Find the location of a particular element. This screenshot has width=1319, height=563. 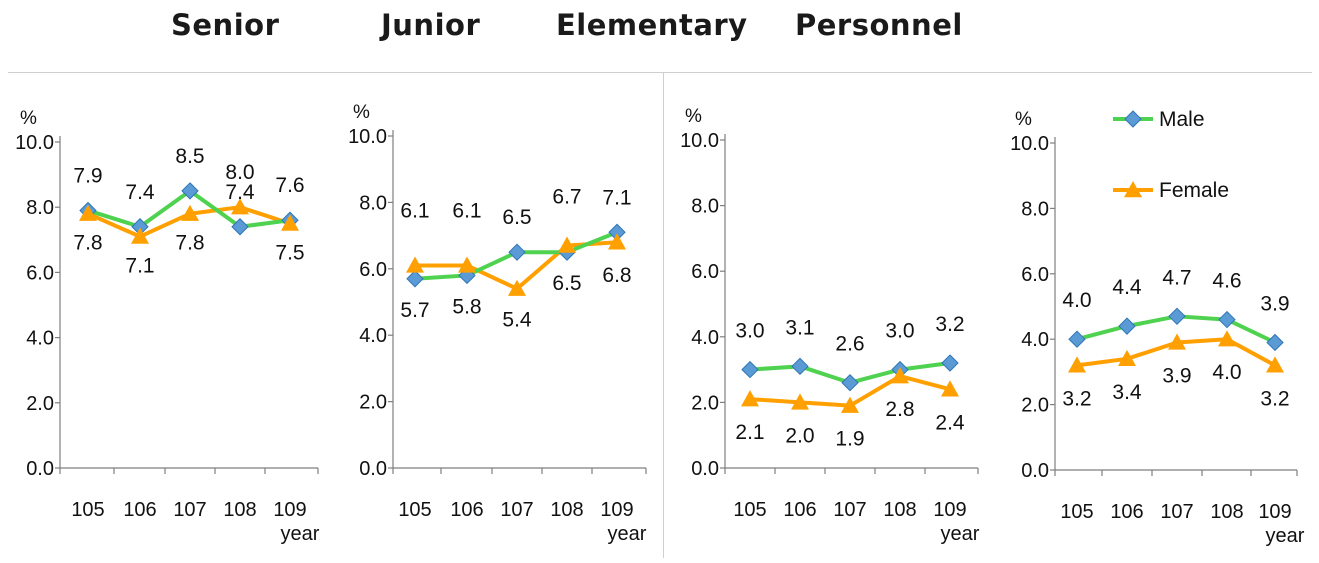

legend-male-label: Male is located at coordinates (1182, 119).